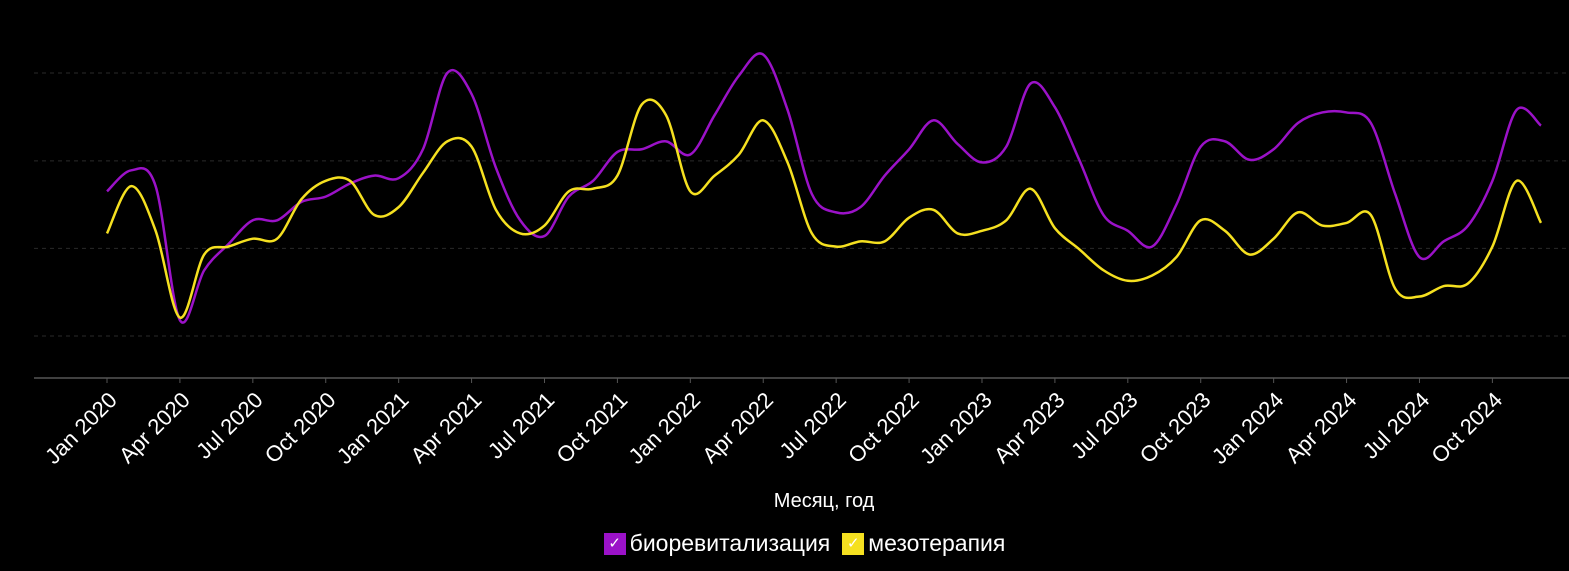 The image size is (1569, 571). Describe the element at coordinates (1249, 254) in the screenshot. I see `data-point: мезотерапия: 2023-12 — 31` at that location.